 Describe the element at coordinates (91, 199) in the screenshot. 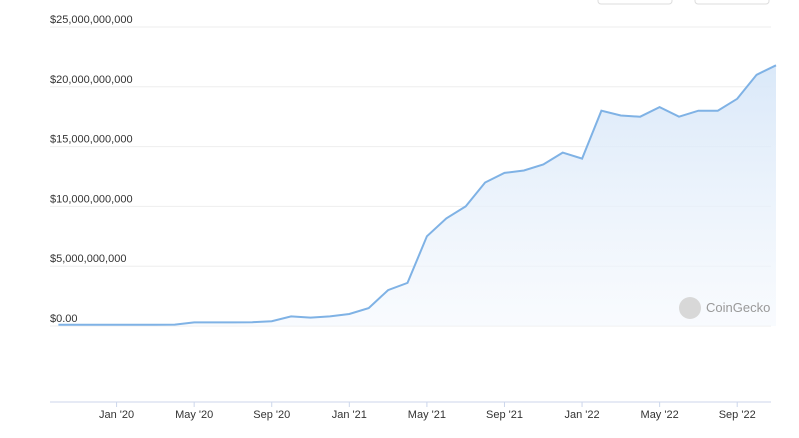

I see `y-tick-label: $10,000,000,000` at that location.